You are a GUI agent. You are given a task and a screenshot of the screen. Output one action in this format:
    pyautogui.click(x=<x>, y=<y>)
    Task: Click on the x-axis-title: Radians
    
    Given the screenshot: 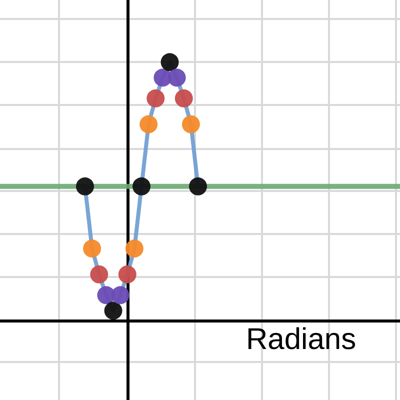 What is the action you would take?
    pyautogui.click(x=301, y=340)
    